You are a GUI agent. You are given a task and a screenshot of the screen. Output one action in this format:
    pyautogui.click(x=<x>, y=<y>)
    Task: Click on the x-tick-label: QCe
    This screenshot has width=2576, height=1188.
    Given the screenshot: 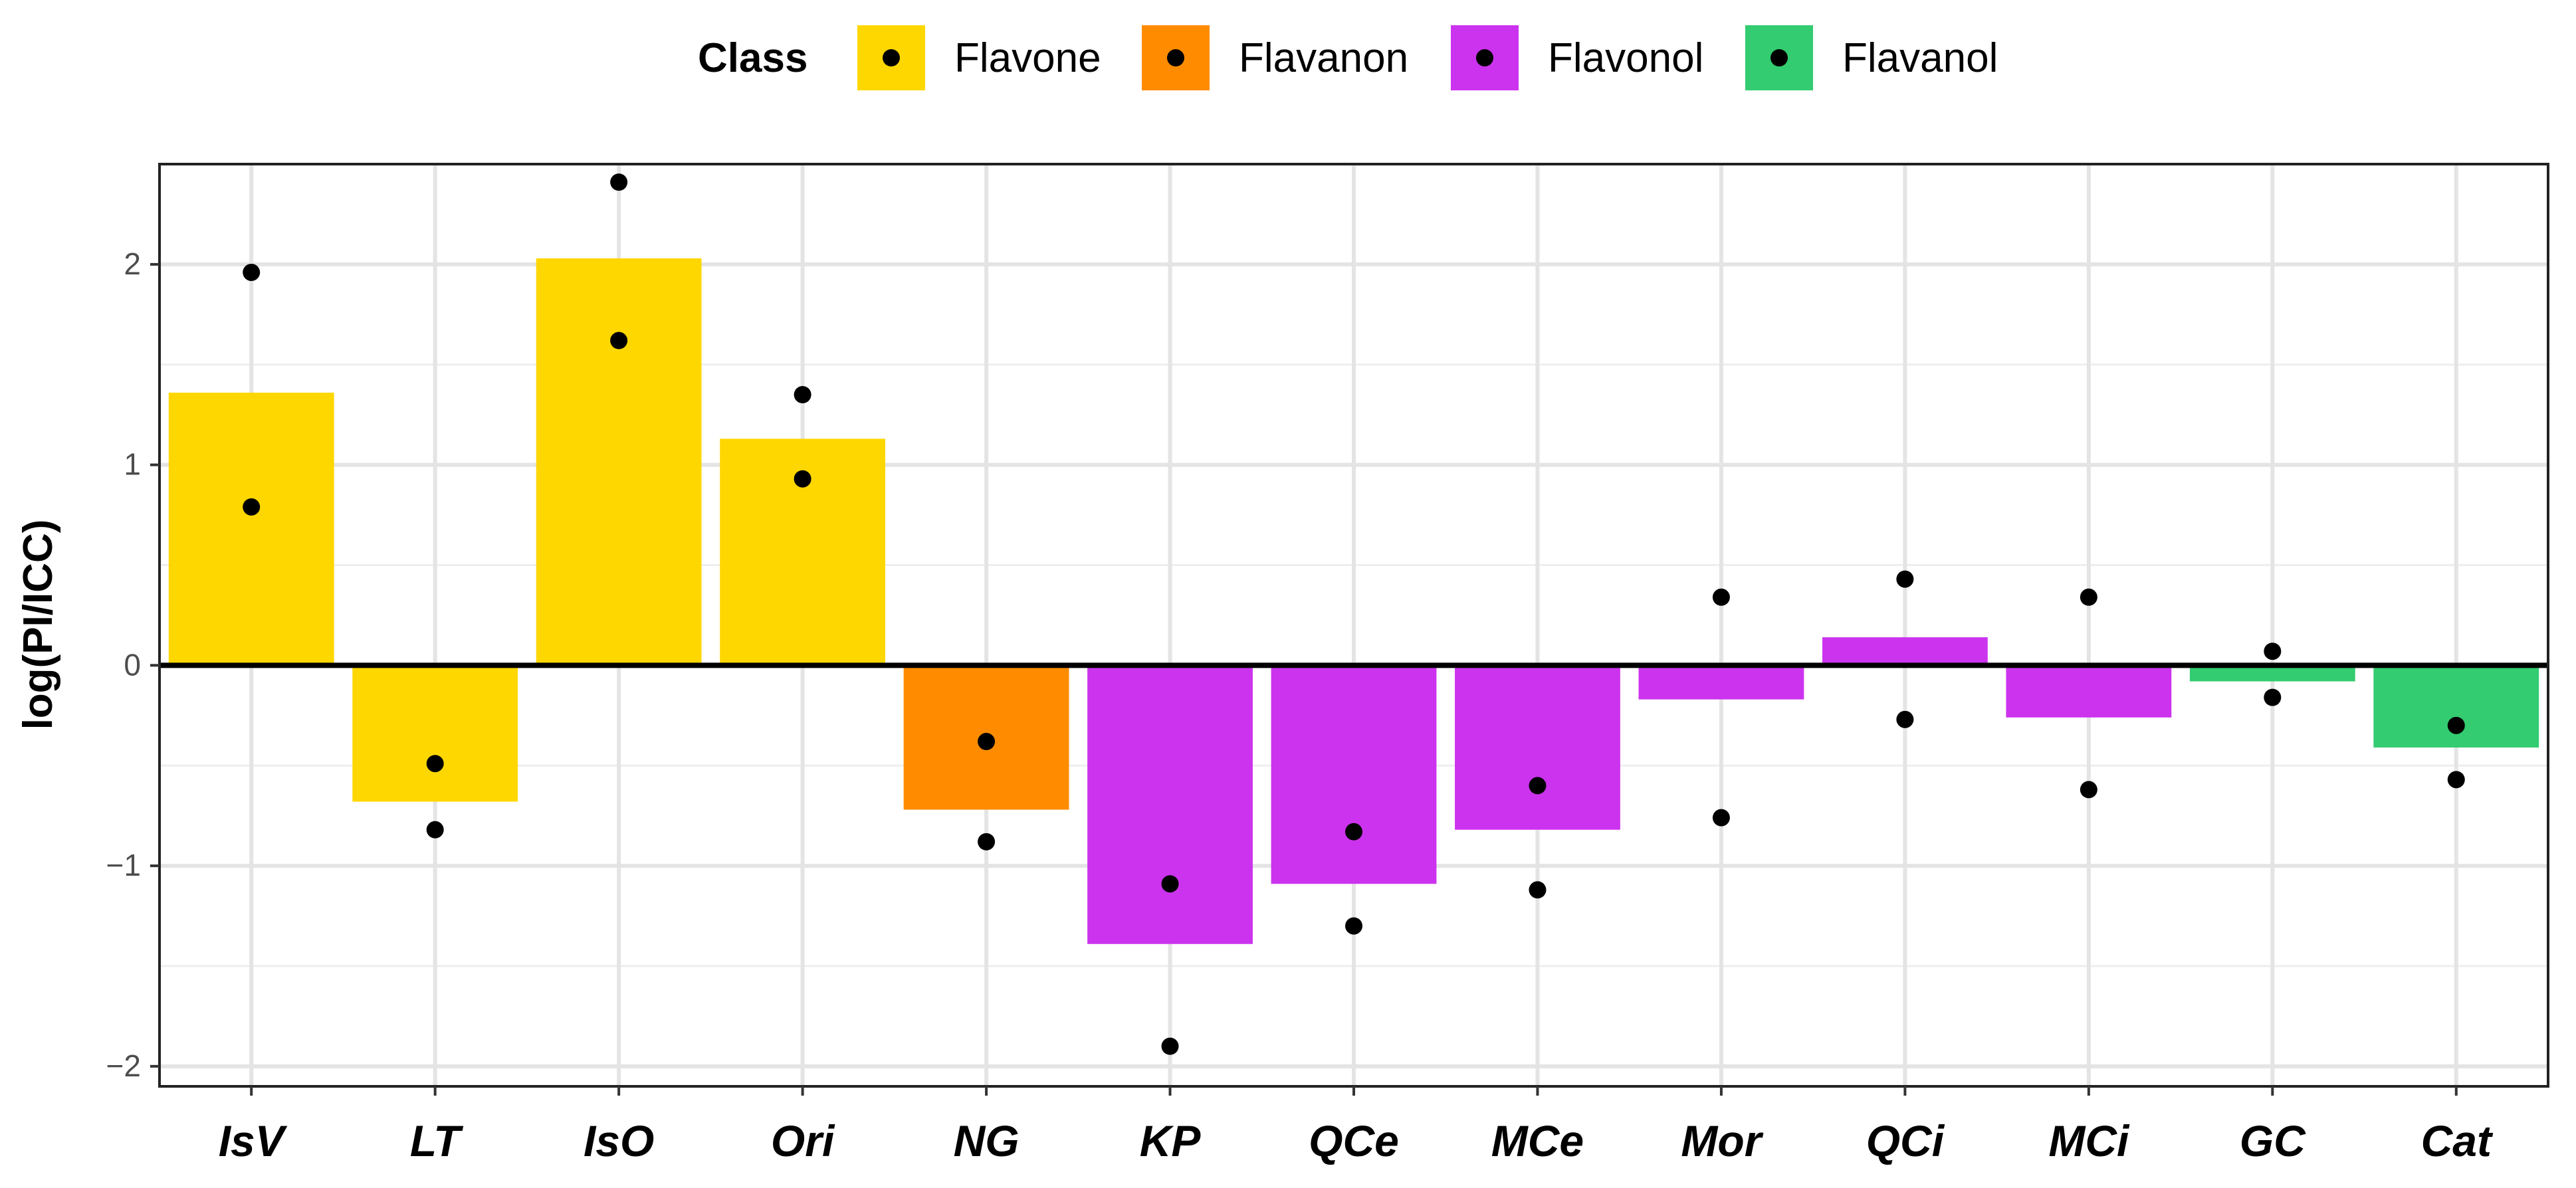 What is the action you would take?
    pyautogui.click(x=1354, y=1140)
    